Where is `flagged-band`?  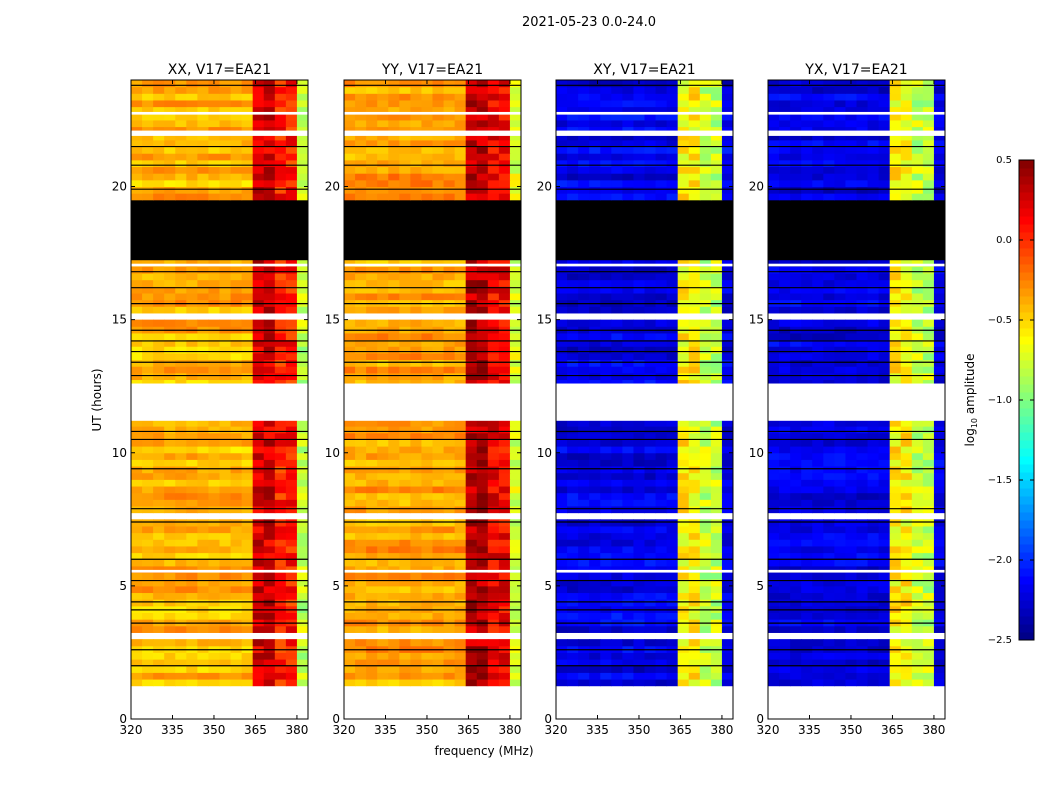 flagged-band is located at coordinates (856, 133).